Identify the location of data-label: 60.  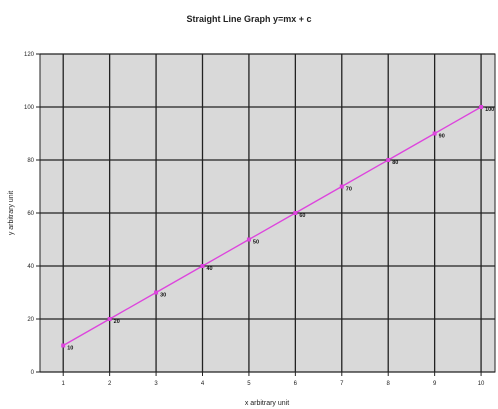
(302, 216).